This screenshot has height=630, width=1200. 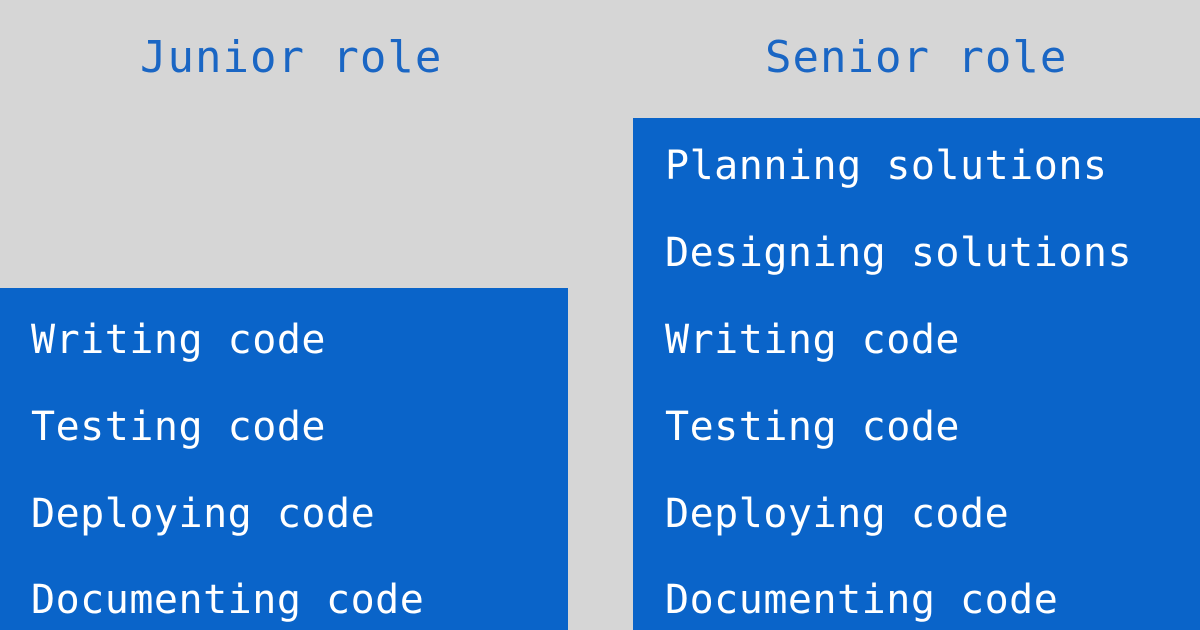 What do you see at coordinates (228, 600) in the screenshot?
I see `junior-task-documenting-code: Documenting code` at bounding box center [228, 600].